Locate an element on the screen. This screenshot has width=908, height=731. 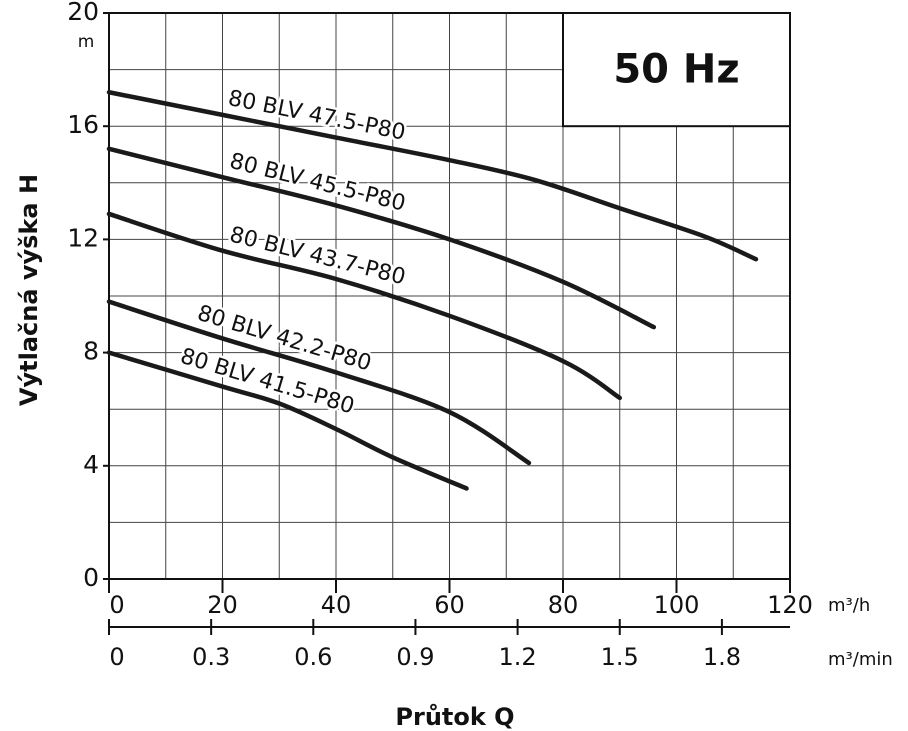
title-box is located at coordinates (676, 70).